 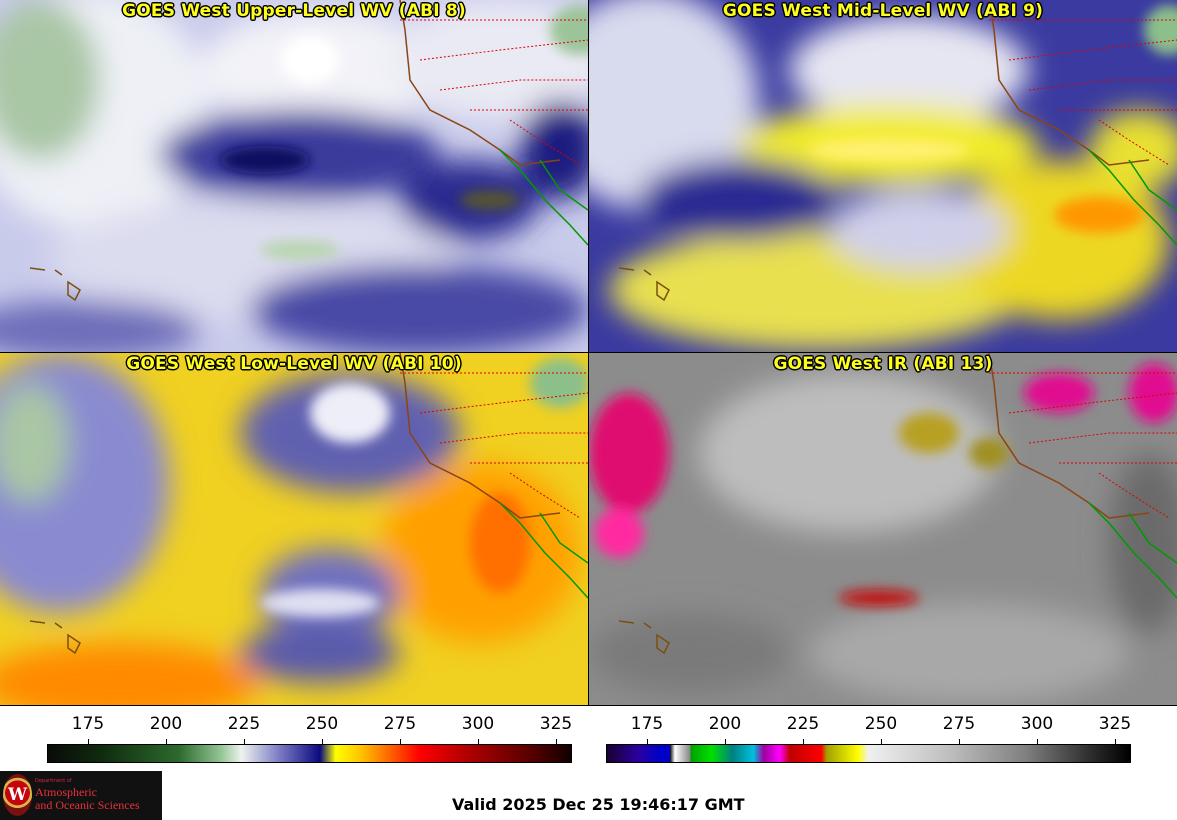 I want to click on colorbar-wv-strip, so click(x=309, y=753).